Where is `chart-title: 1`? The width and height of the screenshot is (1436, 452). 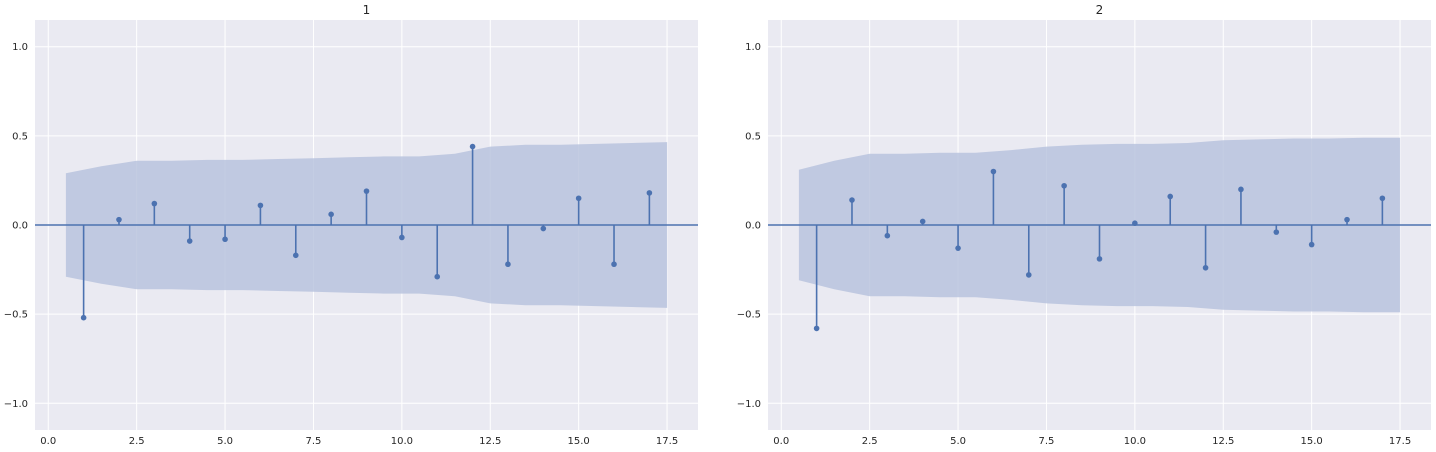
chart-title: 1 is located at coordinates (367, 10).